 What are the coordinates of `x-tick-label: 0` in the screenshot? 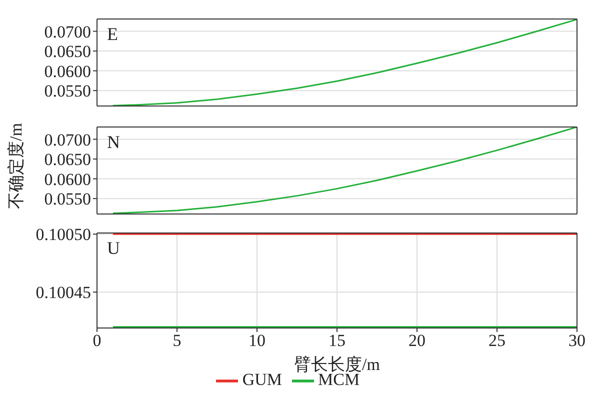 It's located at (97, 340).